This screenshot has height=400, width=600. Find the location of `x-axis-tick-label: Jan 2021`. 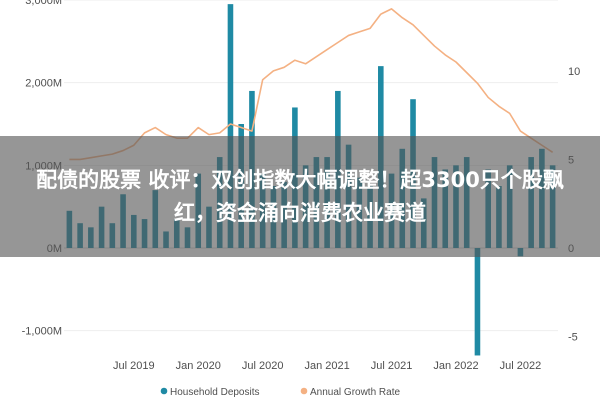

x-axis-tick-label: Jan 2021 is located at coordinates (326, 366).